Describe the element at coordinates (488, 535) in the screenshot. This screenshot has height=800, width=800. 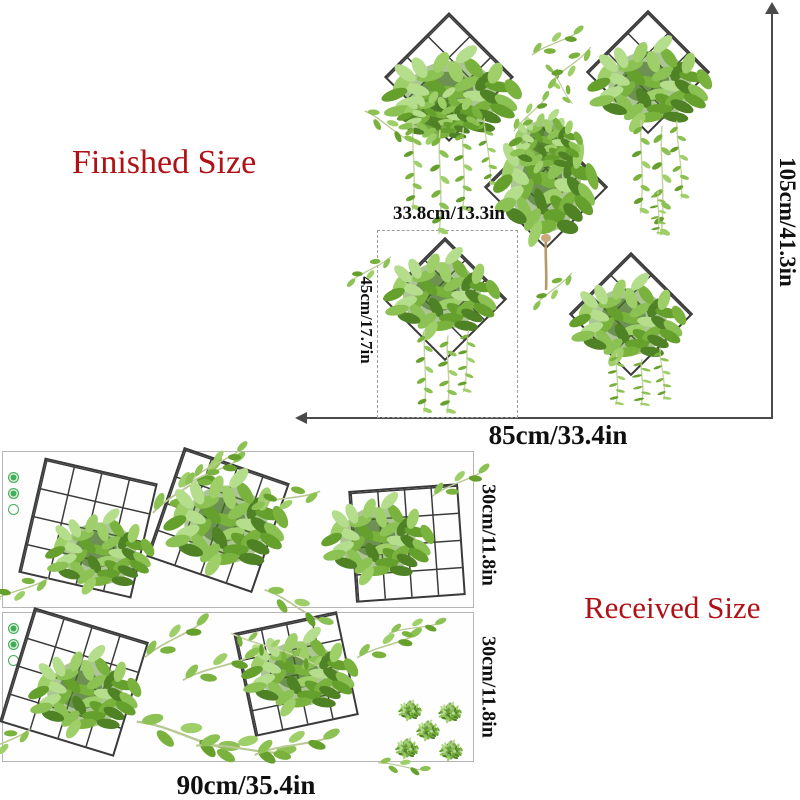
I see `sheet1-height-label: 30cm/11.8in` at that location.